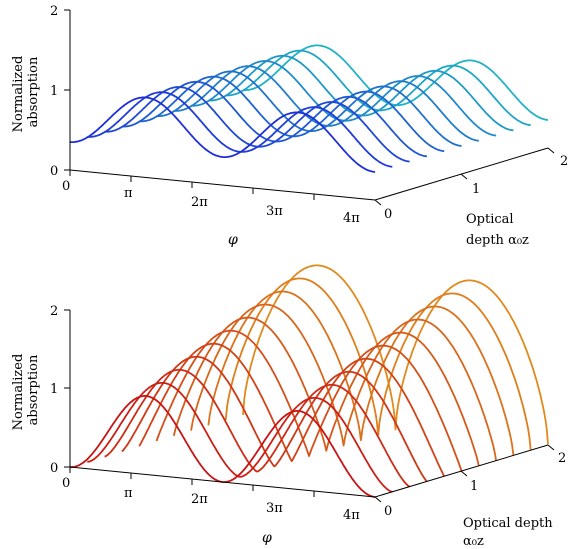 This screenshot has width=568, height=549. I want to click on bottom-z-label-line-1: Normalized, so click(18, 392).